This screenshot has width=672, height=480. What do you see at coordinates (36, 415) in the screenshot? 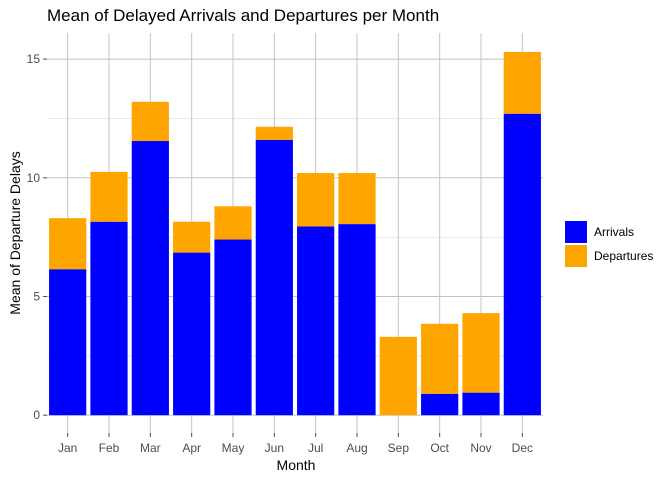
I see `y-tick-label: 0` at bounding box center [36, 415].